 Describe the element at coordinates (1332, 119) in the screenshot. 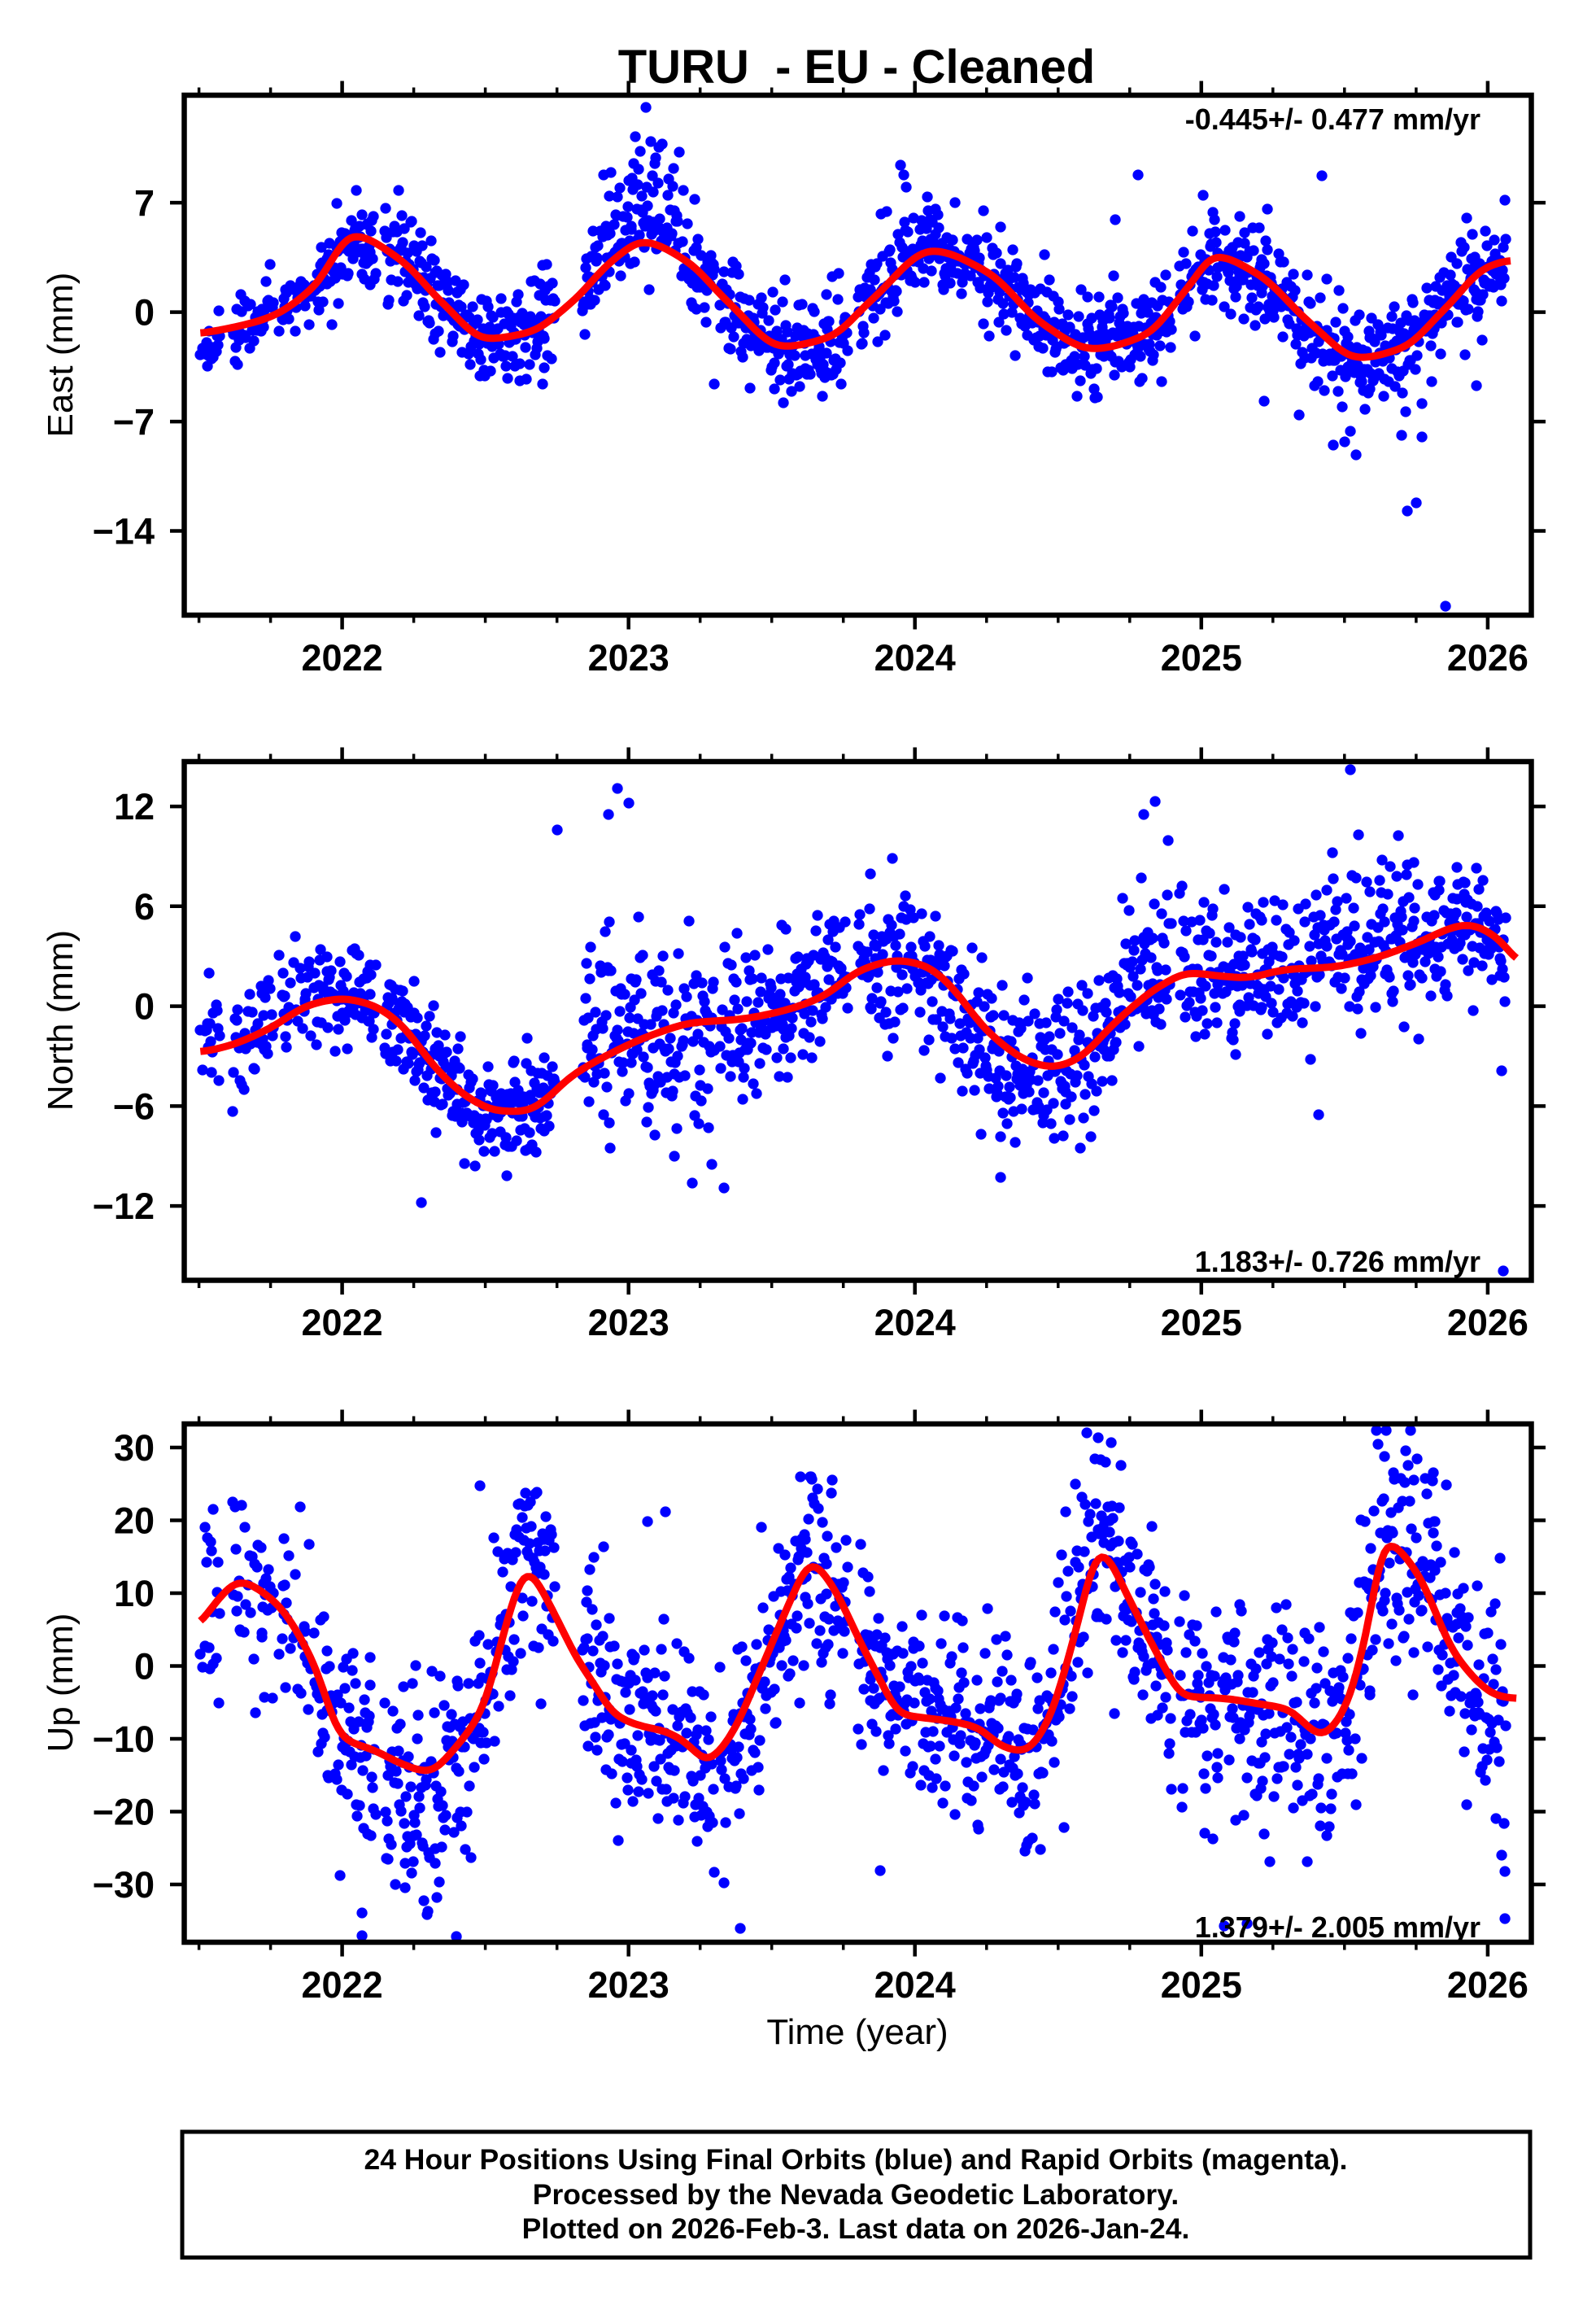

I see `svg-text: -0.445+/- 0.477 mm/yr` at that location.